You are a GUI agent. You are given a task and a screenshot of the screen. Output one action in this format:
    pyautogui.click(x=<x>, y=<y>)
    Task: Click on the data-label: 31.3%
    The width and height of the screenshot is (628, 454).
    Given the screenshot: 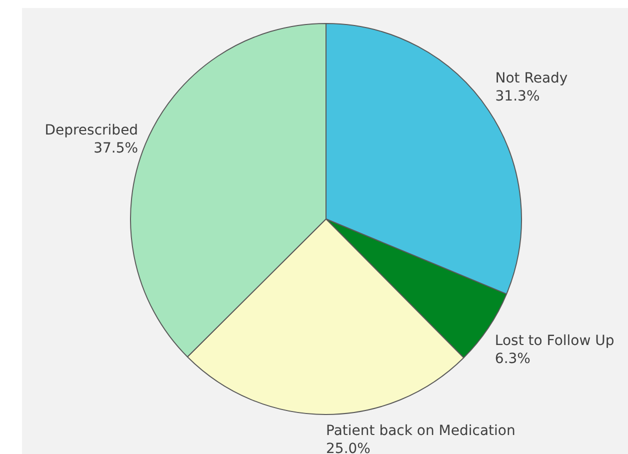 What is the action you would take?
    pyautogui.click(x=517, y=96)
    